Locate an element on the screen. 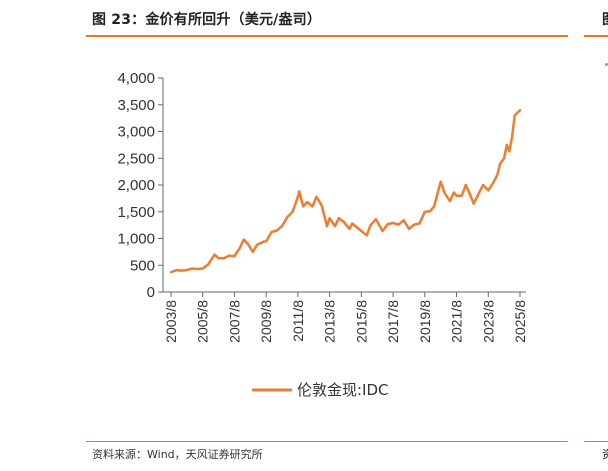 Image resolution: width=608 pixels, height=471 pixels. x-tick-label: 2013/8 is located at coordinates (330, 321).